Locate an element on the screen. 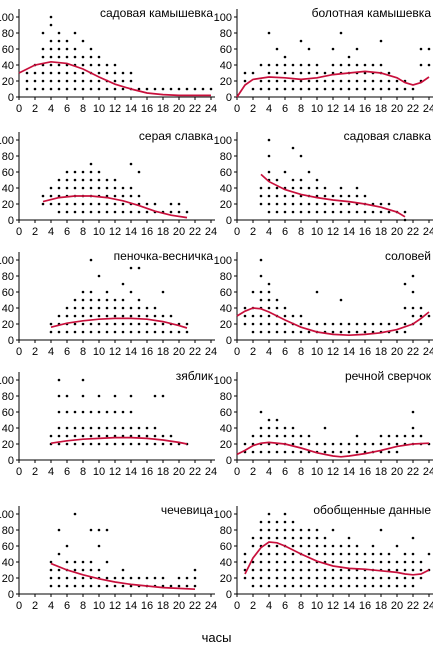 Image resolution: width=433 pixels, height=656 pixels. y-tick-label: 0 is located at coordinates (229, 341).